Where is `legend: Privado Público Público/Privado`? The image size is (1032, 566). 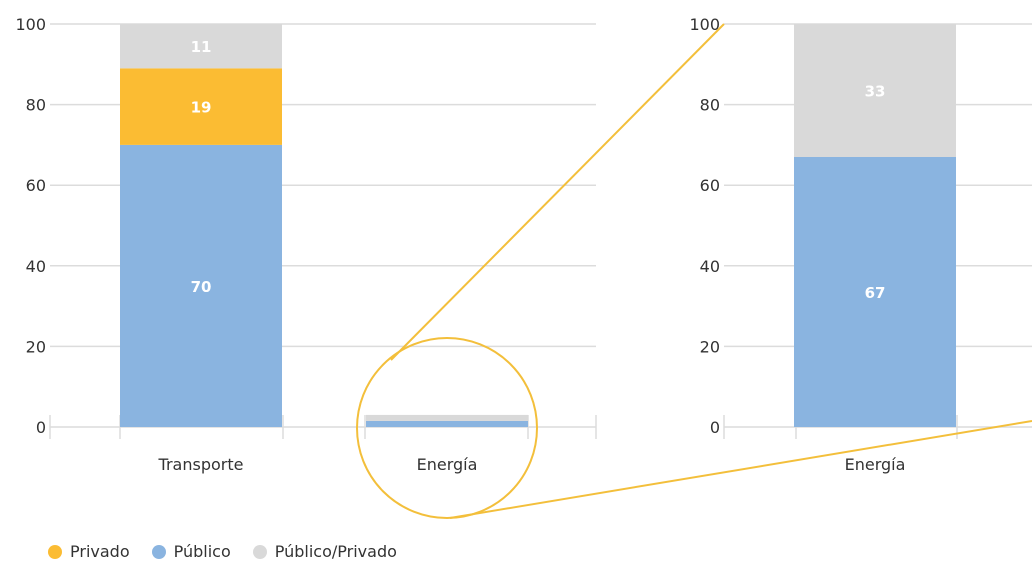 legend: Privado Público Público/Privado is located at coordinates (233, 551).